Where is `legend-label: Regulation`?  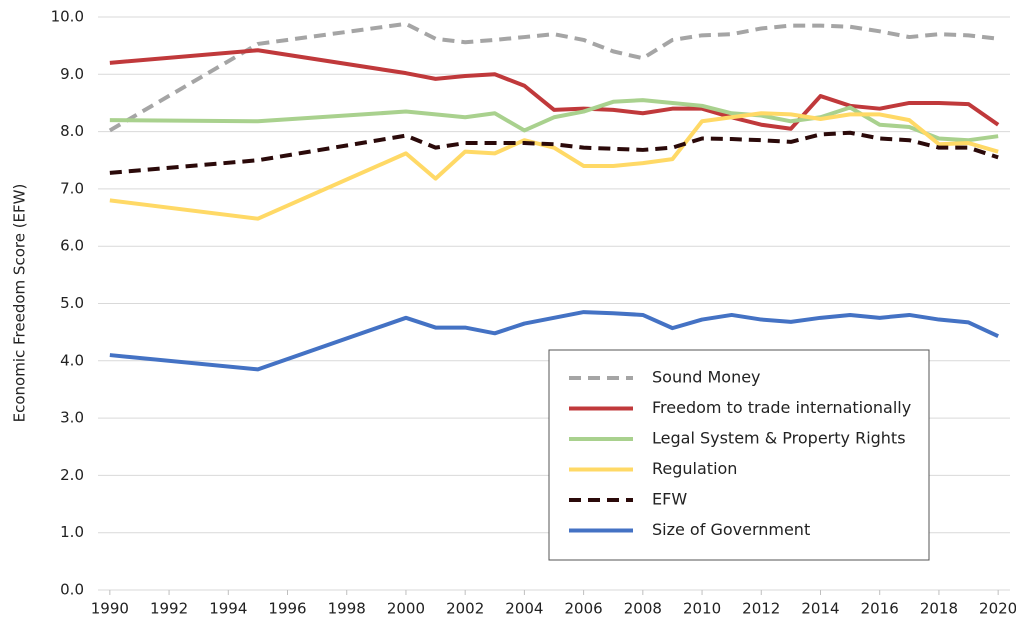
legend-label: Regulation is located at coordinates (694, 468).